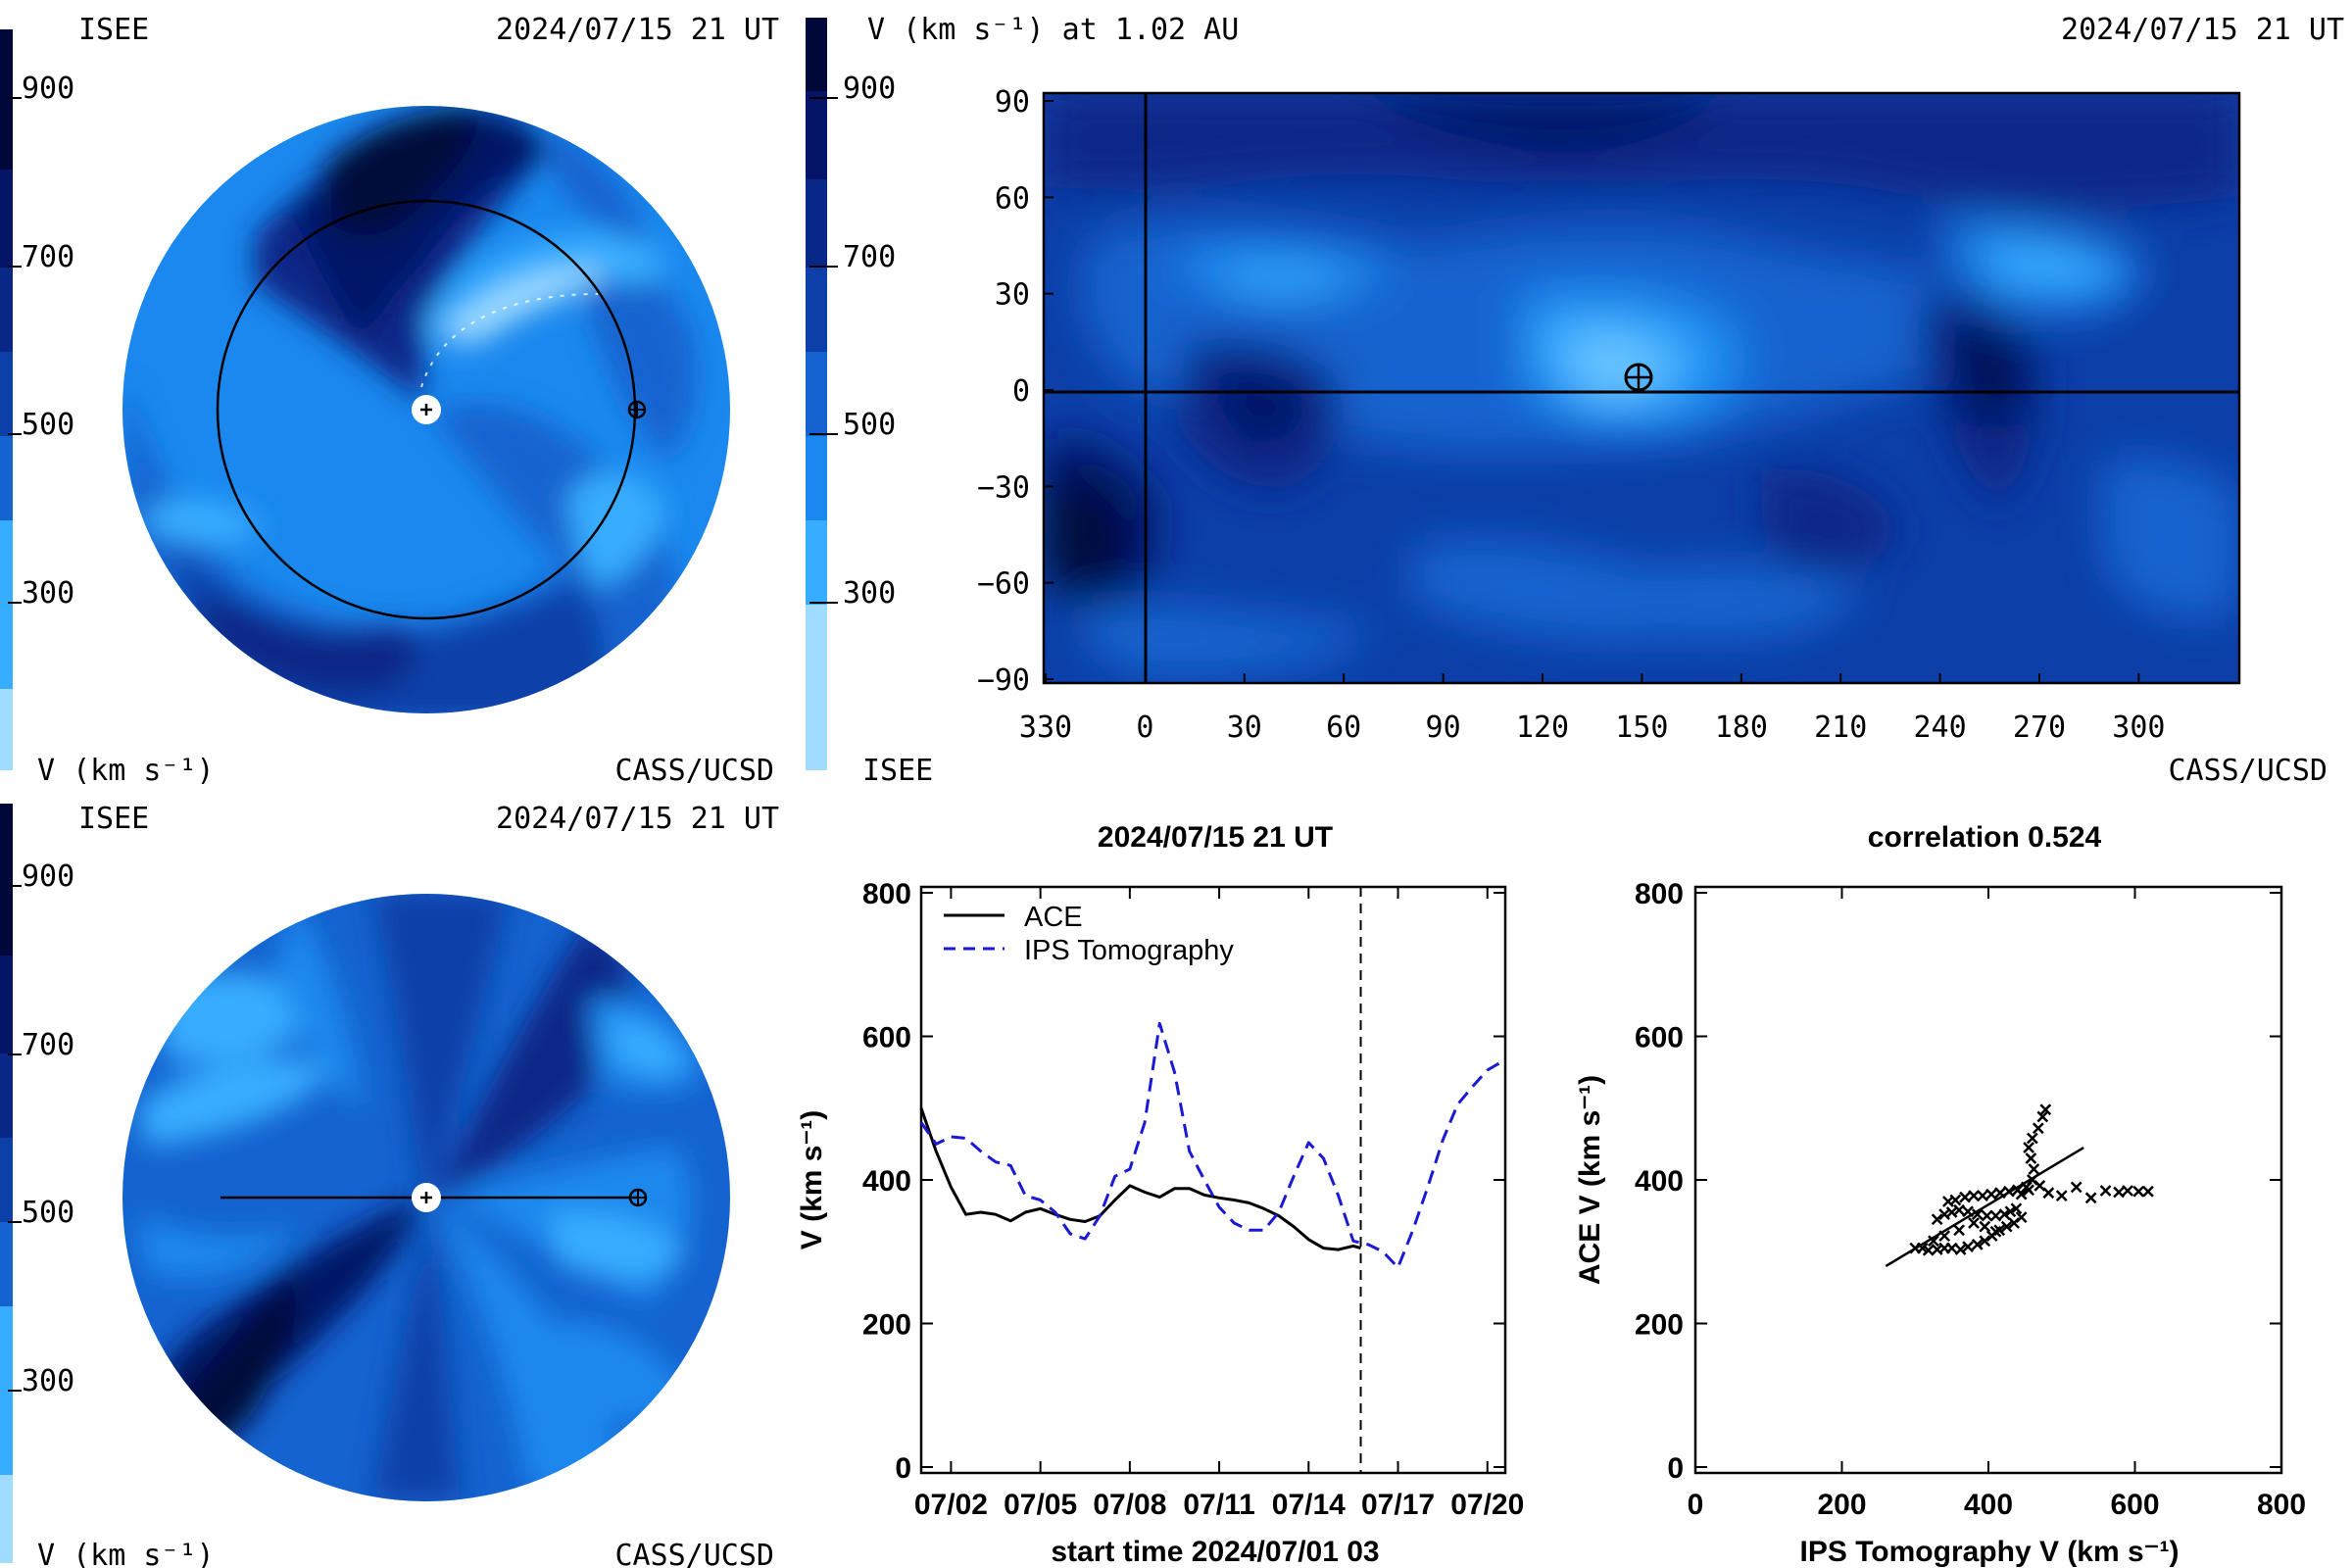  I want to click on series-line-ace, so click(1140, 1179).